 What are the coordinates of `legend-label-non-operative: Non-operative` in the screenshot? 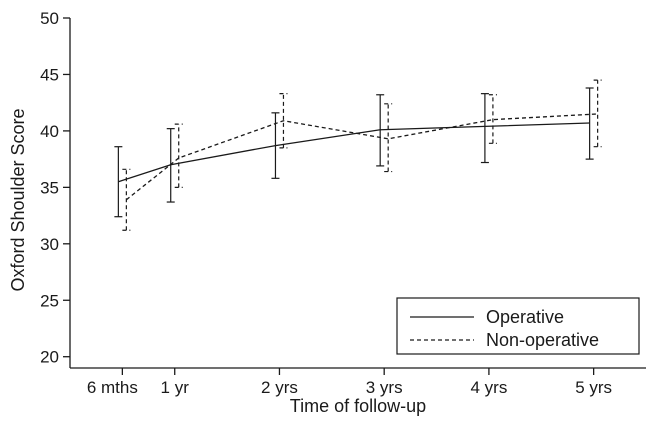 It's located at (542, 340).